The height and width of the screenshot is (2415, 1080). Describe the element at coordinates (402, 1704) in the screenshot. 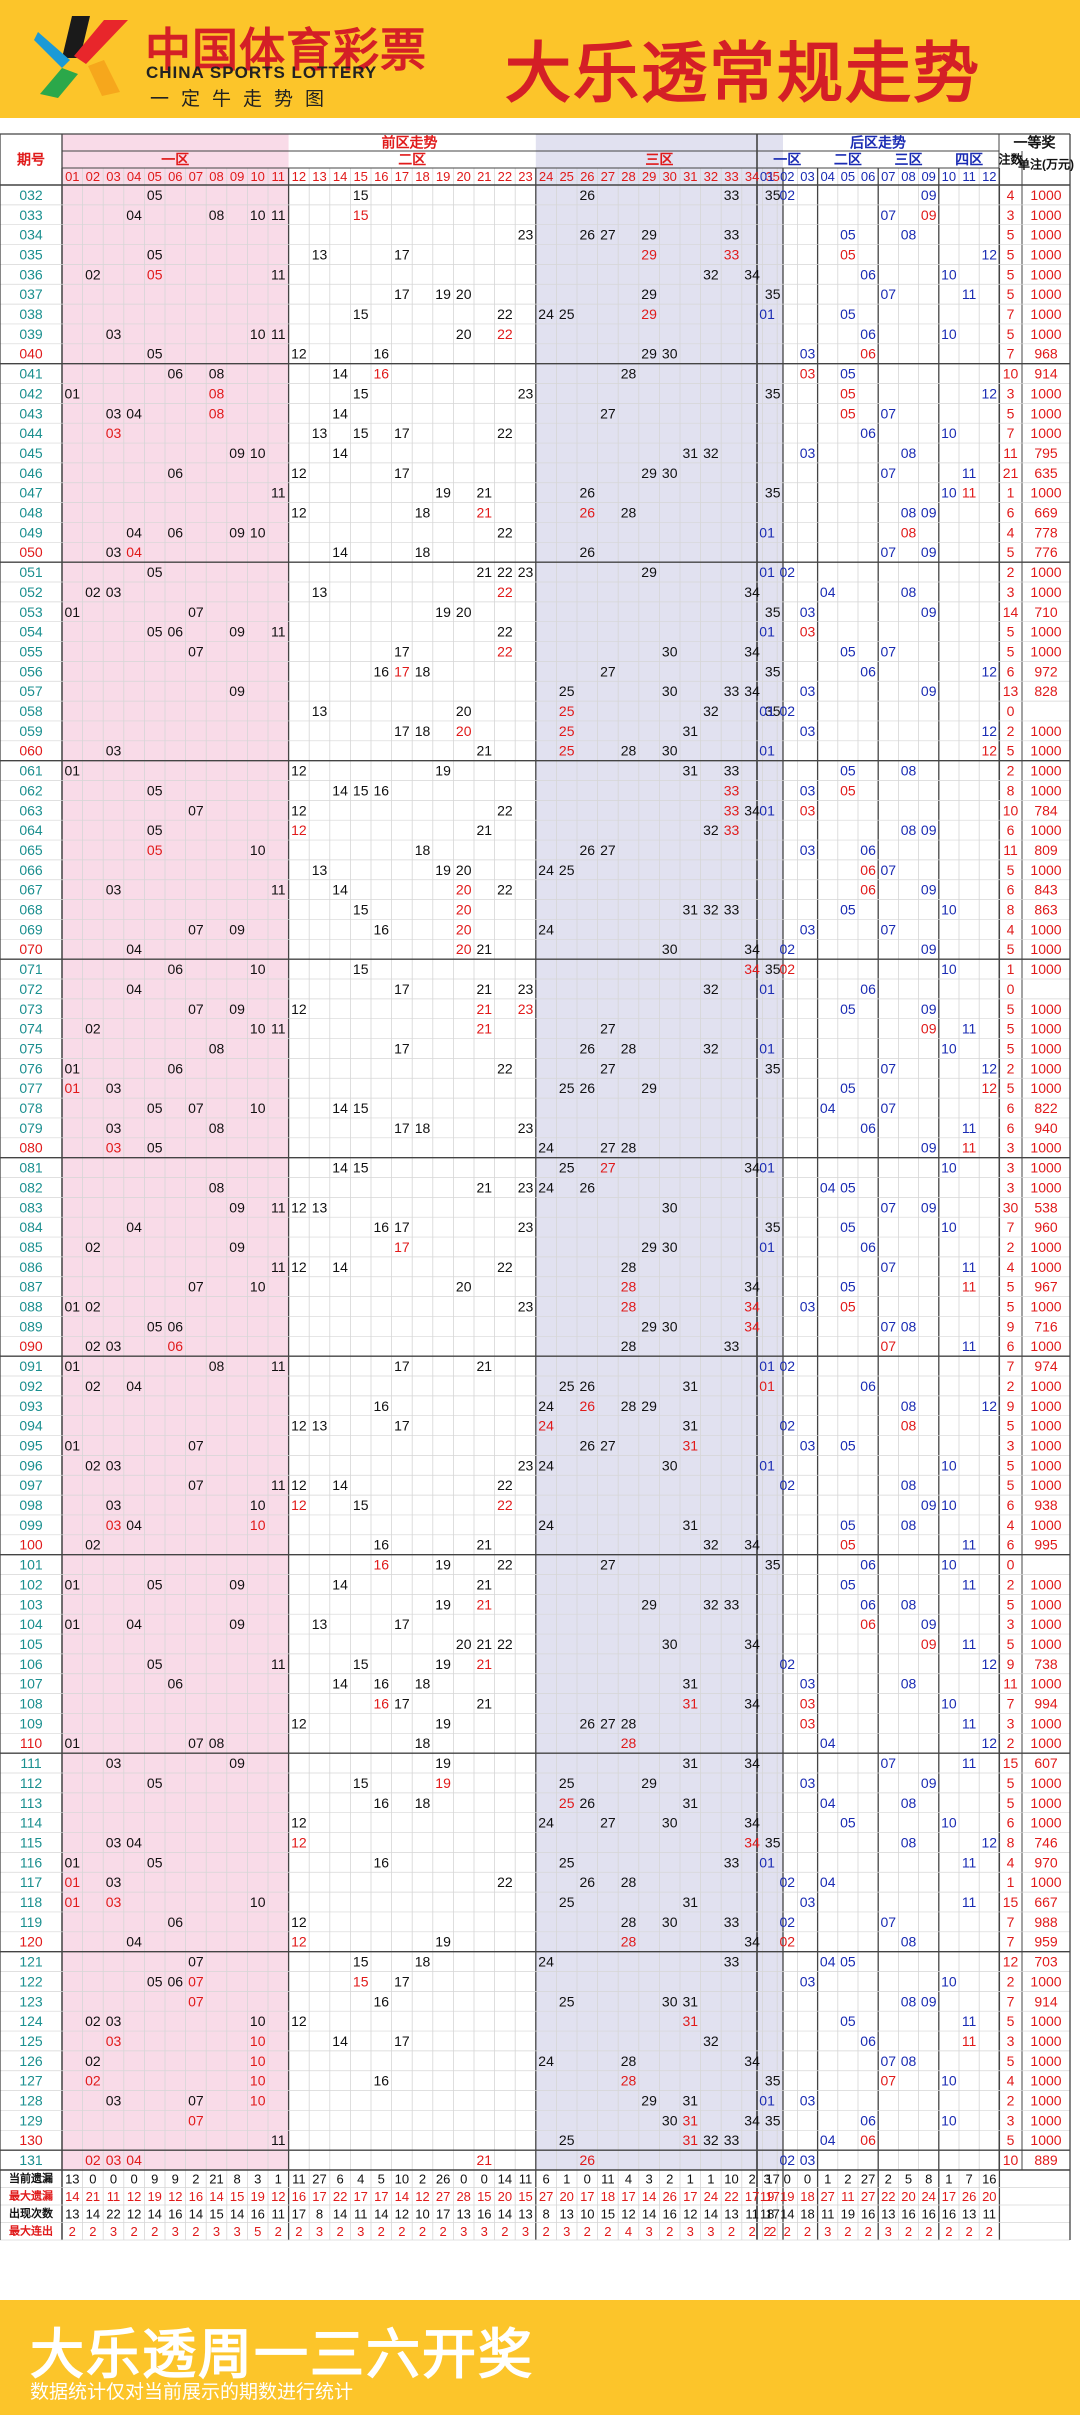

I see `front-drawn-number: 17` at that location.